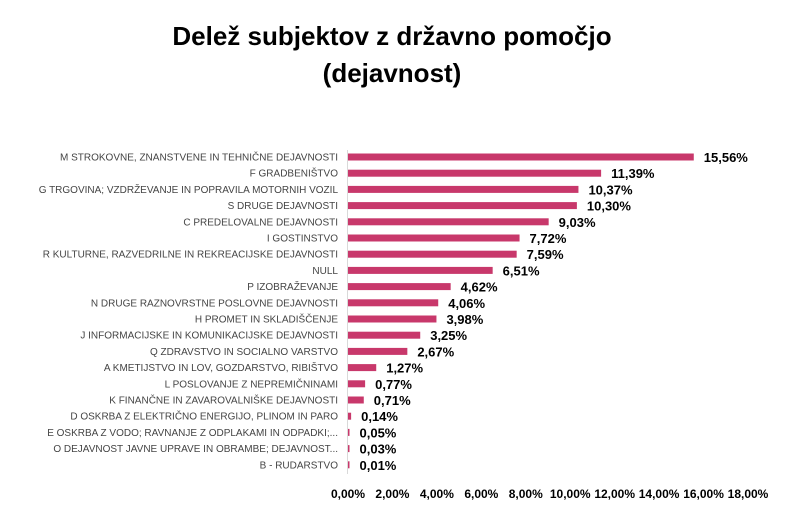 The height and width of the screenshot is (516, 787). I want to click on x-tick-label: 14,00%, so click(659, 494).